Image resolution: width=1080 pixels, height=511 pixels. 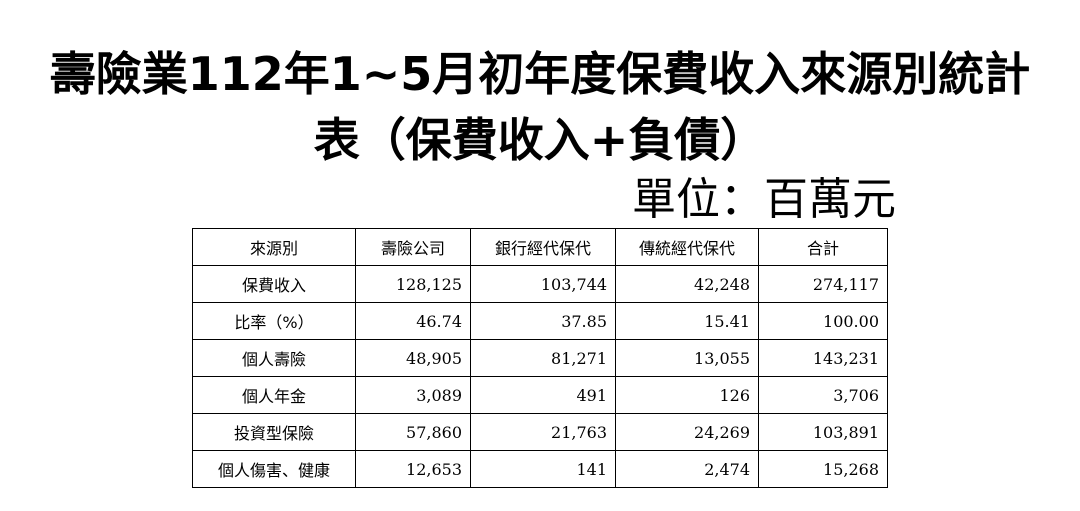 I want to click on table-cell: 42,248, so click(x=687, y=284).